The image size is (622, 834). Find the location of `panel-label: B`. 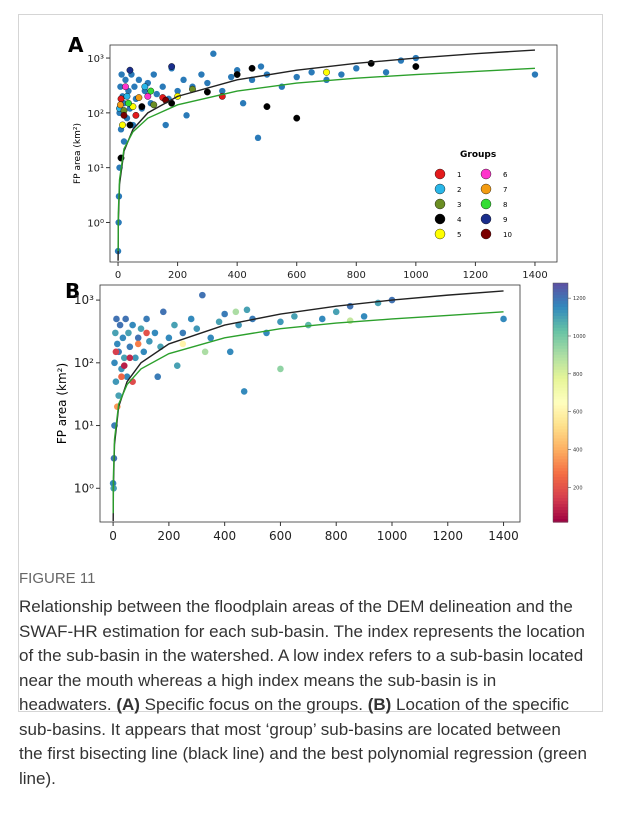

panel-label: B is located at coordinates (72, 291).